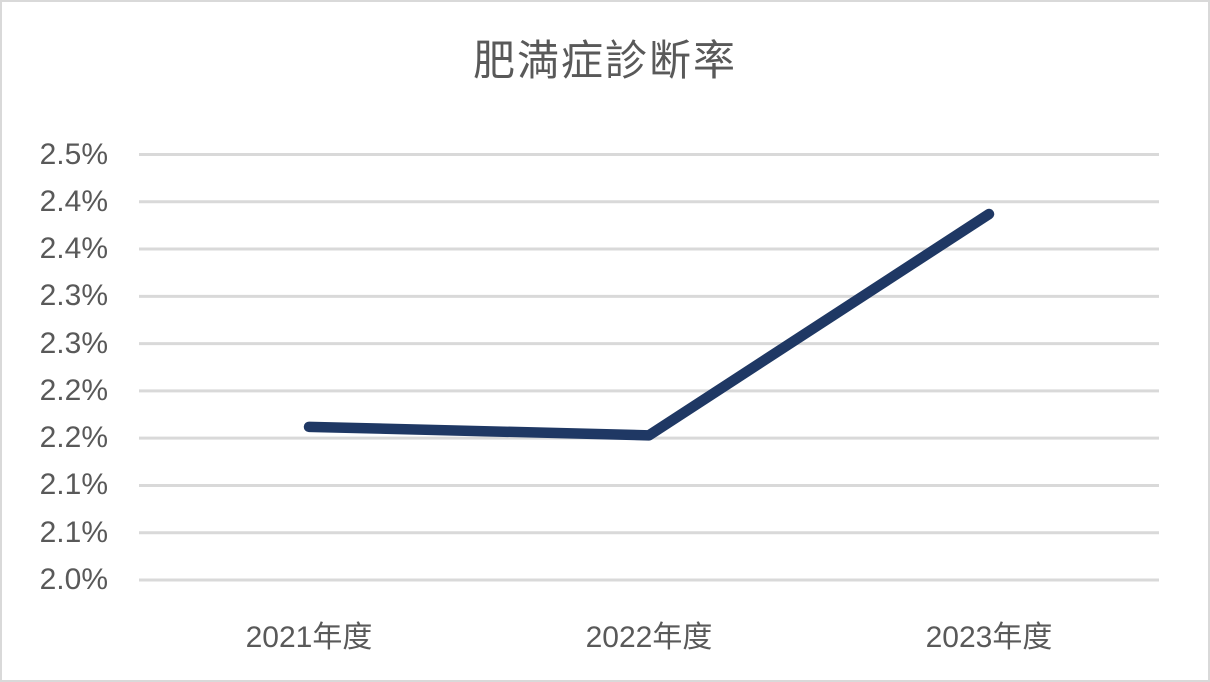 The width and height of the screenshot is (1210, 682). What do you see at coordinates (73, 579) in the screenshot?
I see `y-tick-label: 2.0%` at bounding box center [73, 579].